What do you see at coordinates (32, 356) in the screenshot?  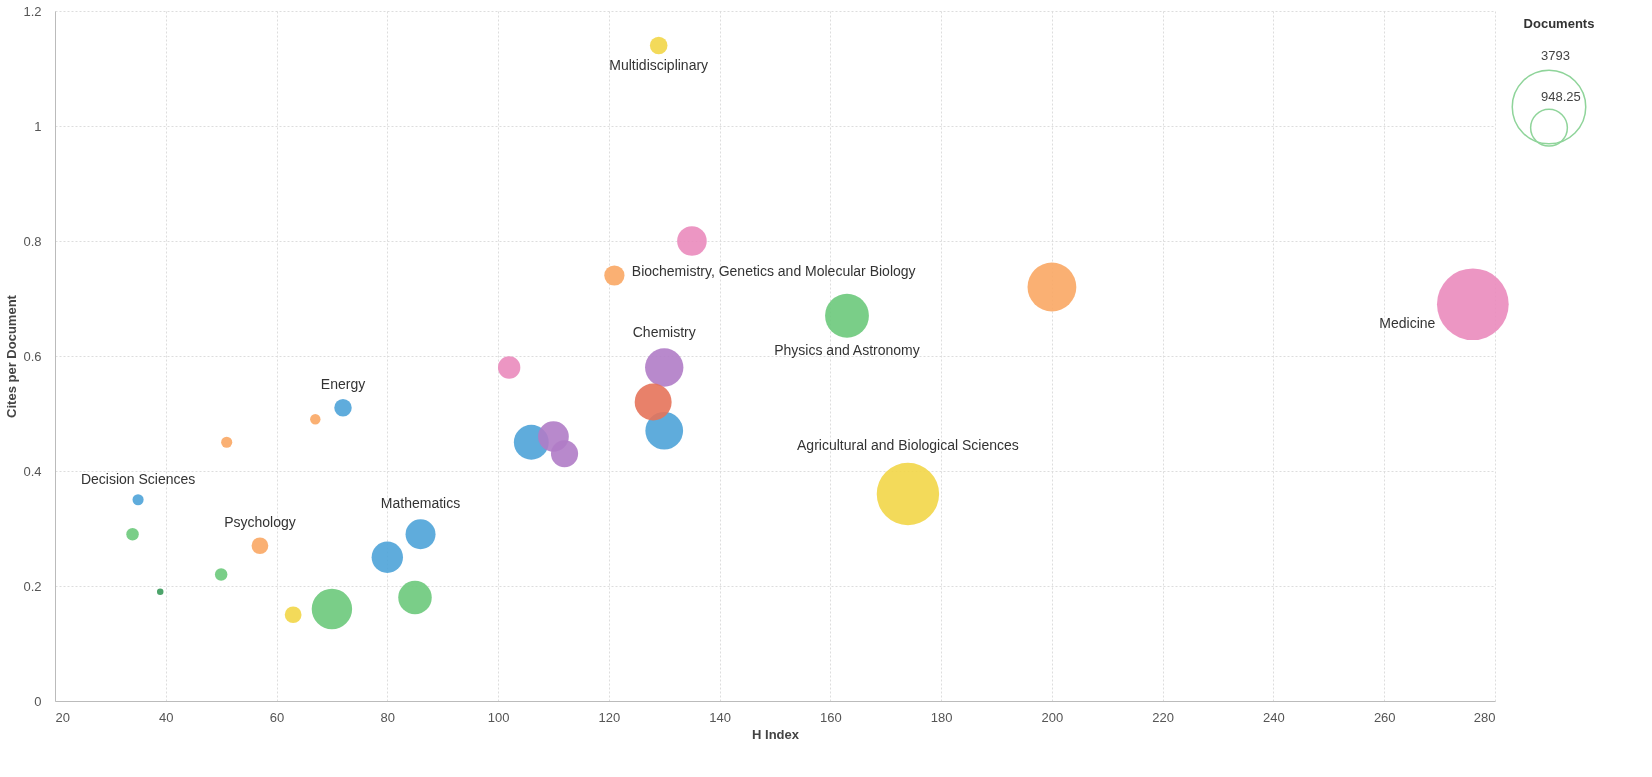 I see `y-tick-label: 0.6` at bounding box center [32, 356].